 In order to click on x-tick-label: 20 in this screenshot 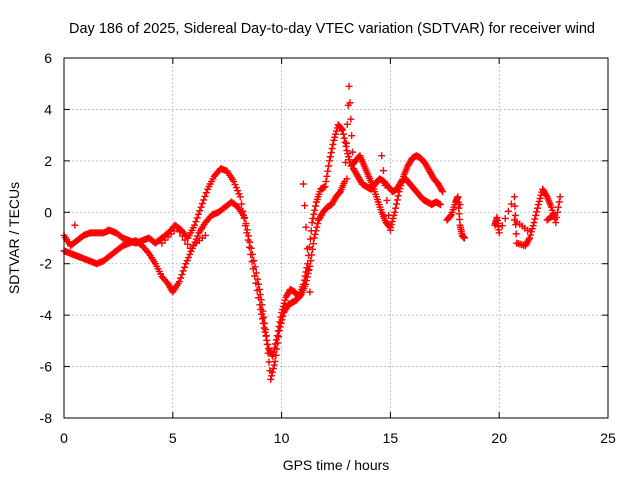, I will do `click(499, 438)`.